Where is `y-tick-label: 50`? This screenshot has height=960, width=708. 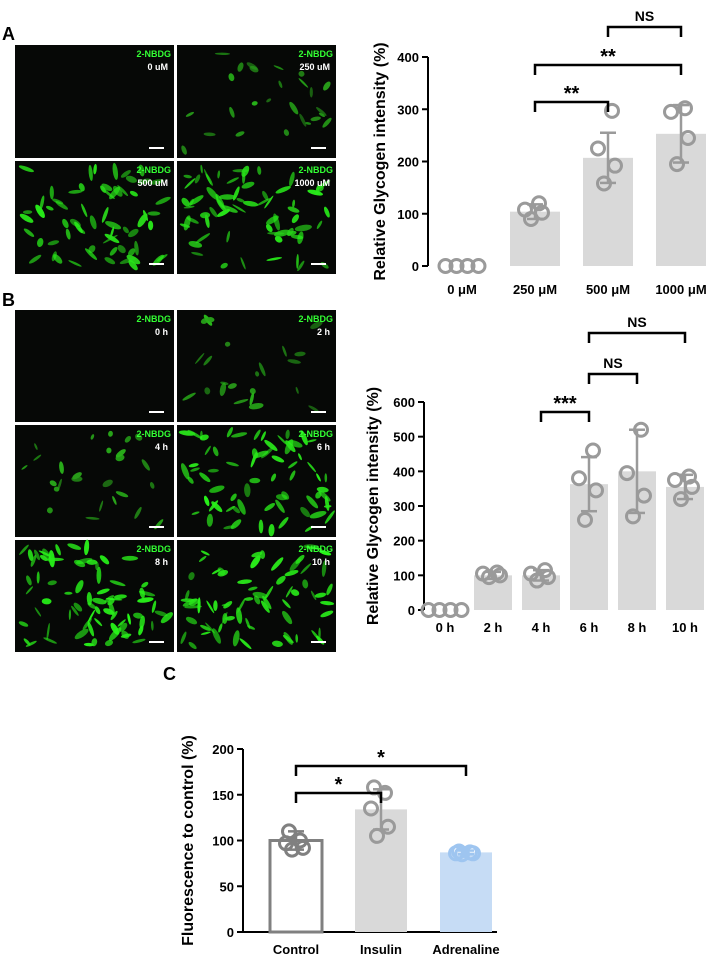 y-tick-label: 50 is located at coordinates (227, 886).